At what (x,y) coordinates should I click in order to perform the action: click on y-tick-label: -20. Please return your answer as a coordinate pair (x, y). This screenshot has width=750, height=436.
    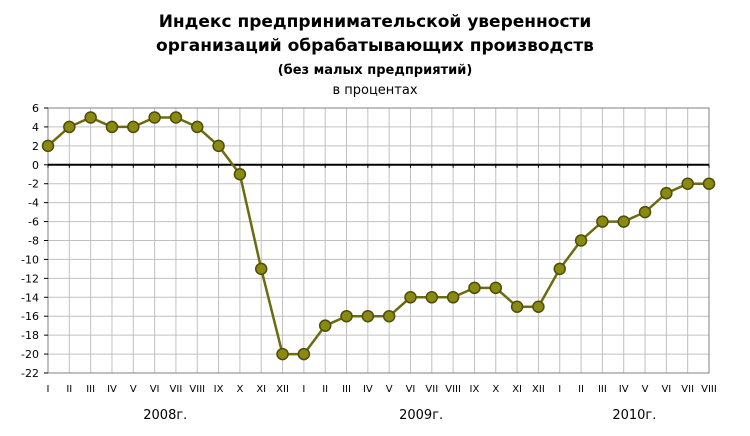
    Looking at the image, I should click on (30, 354).